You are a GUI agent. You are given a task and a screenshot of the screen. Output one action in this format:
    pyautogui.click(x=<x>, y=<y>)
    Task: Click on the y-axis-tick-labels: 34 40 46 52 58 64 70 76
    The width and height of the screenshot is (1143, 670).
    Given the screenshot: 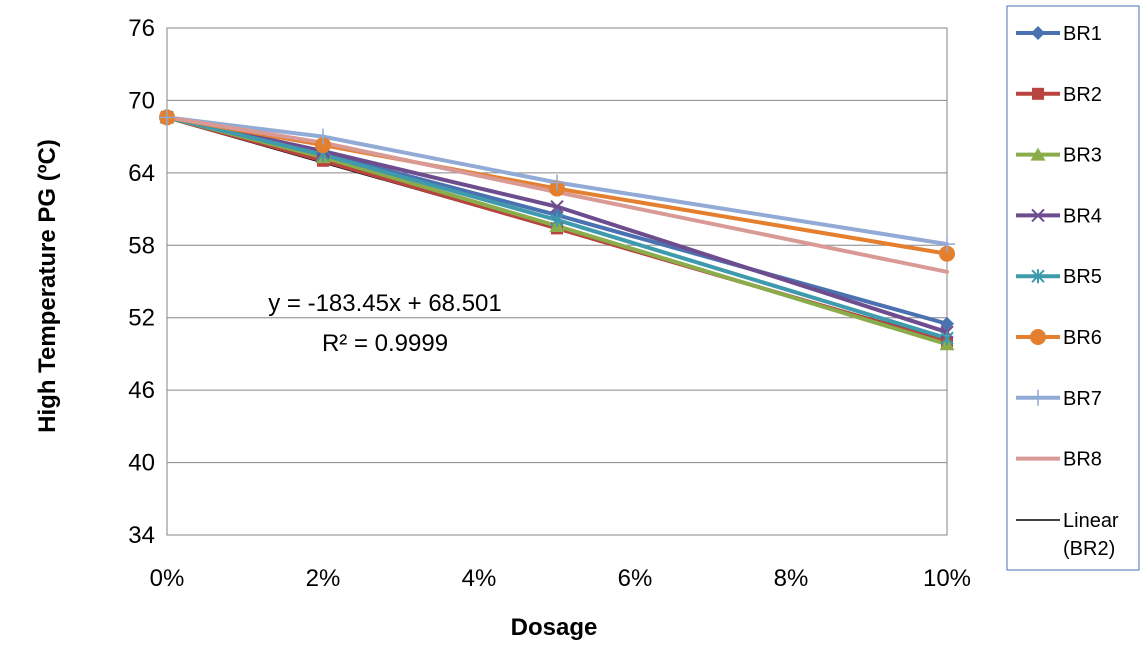 What is the action you would take?
    pyautogui.click(x=141, y=282)
    